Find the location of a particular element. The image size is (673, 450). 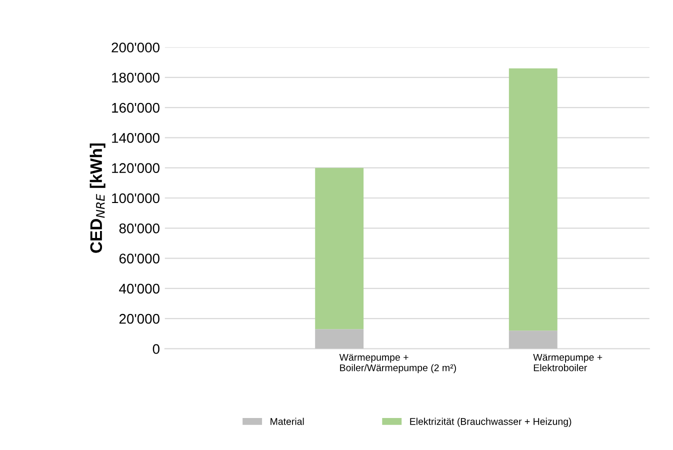

y-tick-label: 180'000 is located at coordinates (136, 77).